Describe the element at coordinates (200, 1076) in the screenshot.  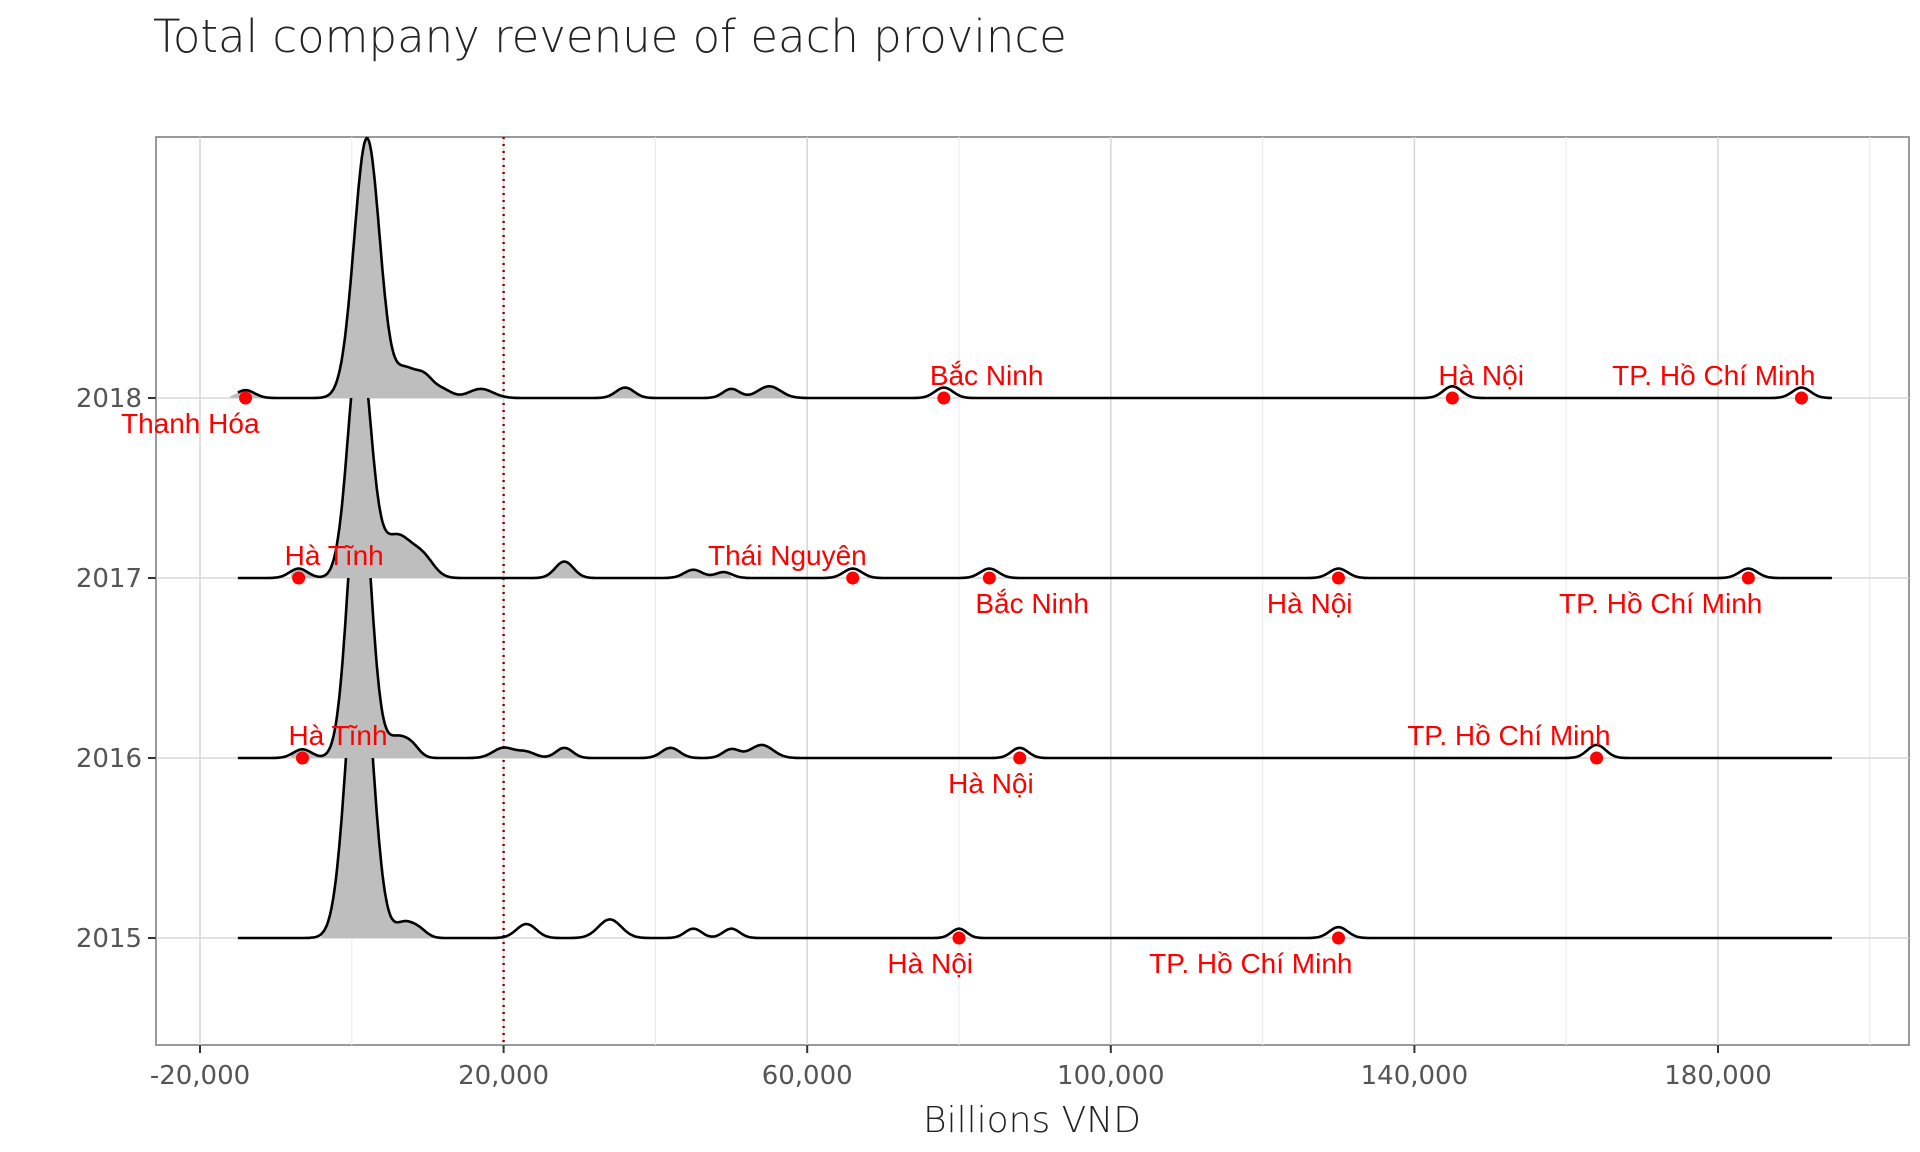
I see `x-tick-label: -20,000` at that location.